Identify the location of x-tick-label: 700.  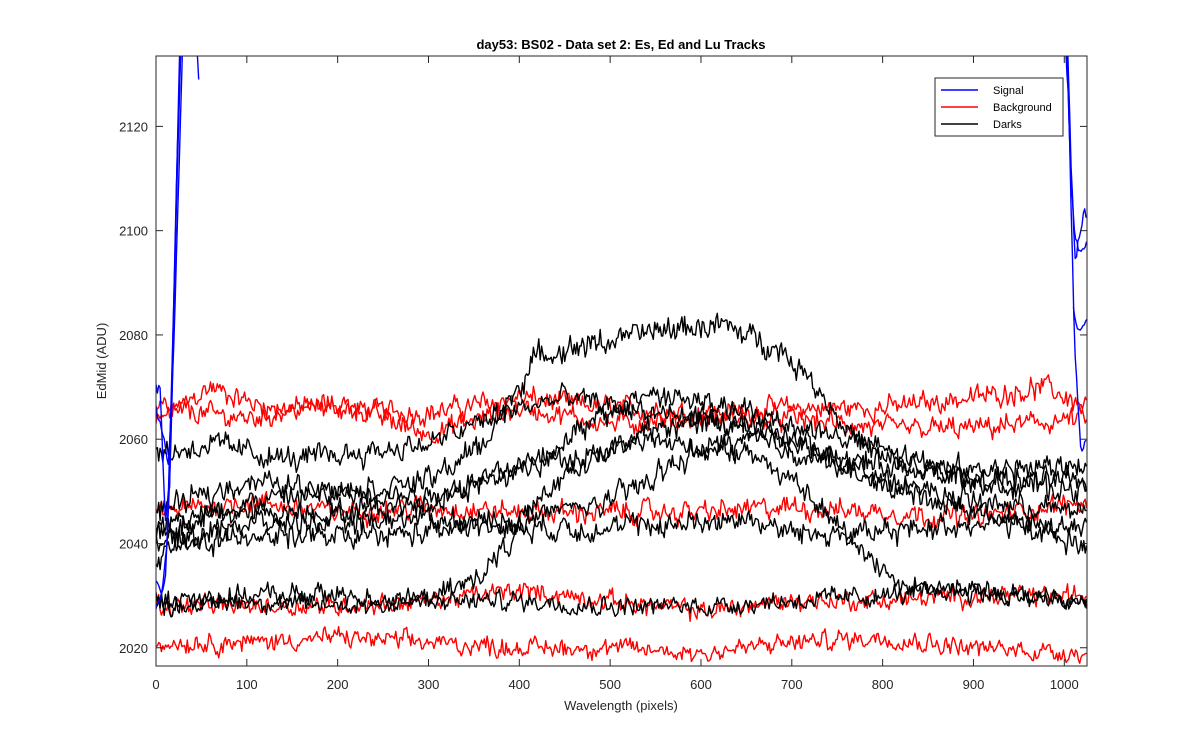
(792, 684).